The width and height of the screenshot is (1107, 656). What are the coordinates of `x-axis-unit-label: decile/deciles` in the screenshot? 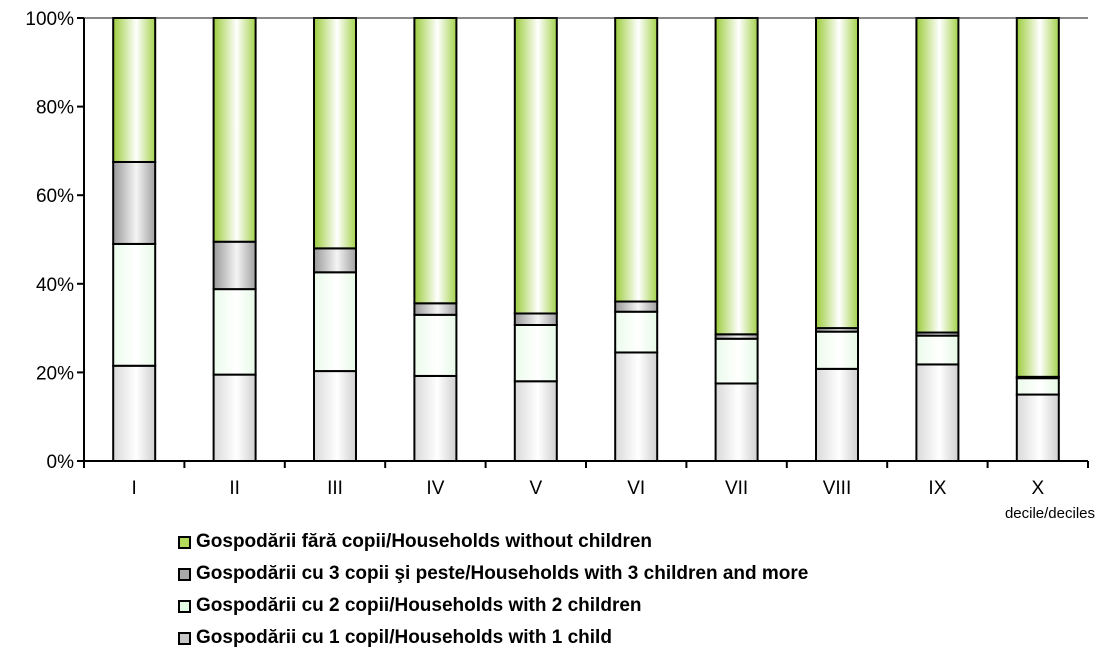 It's located at (1050, 513).